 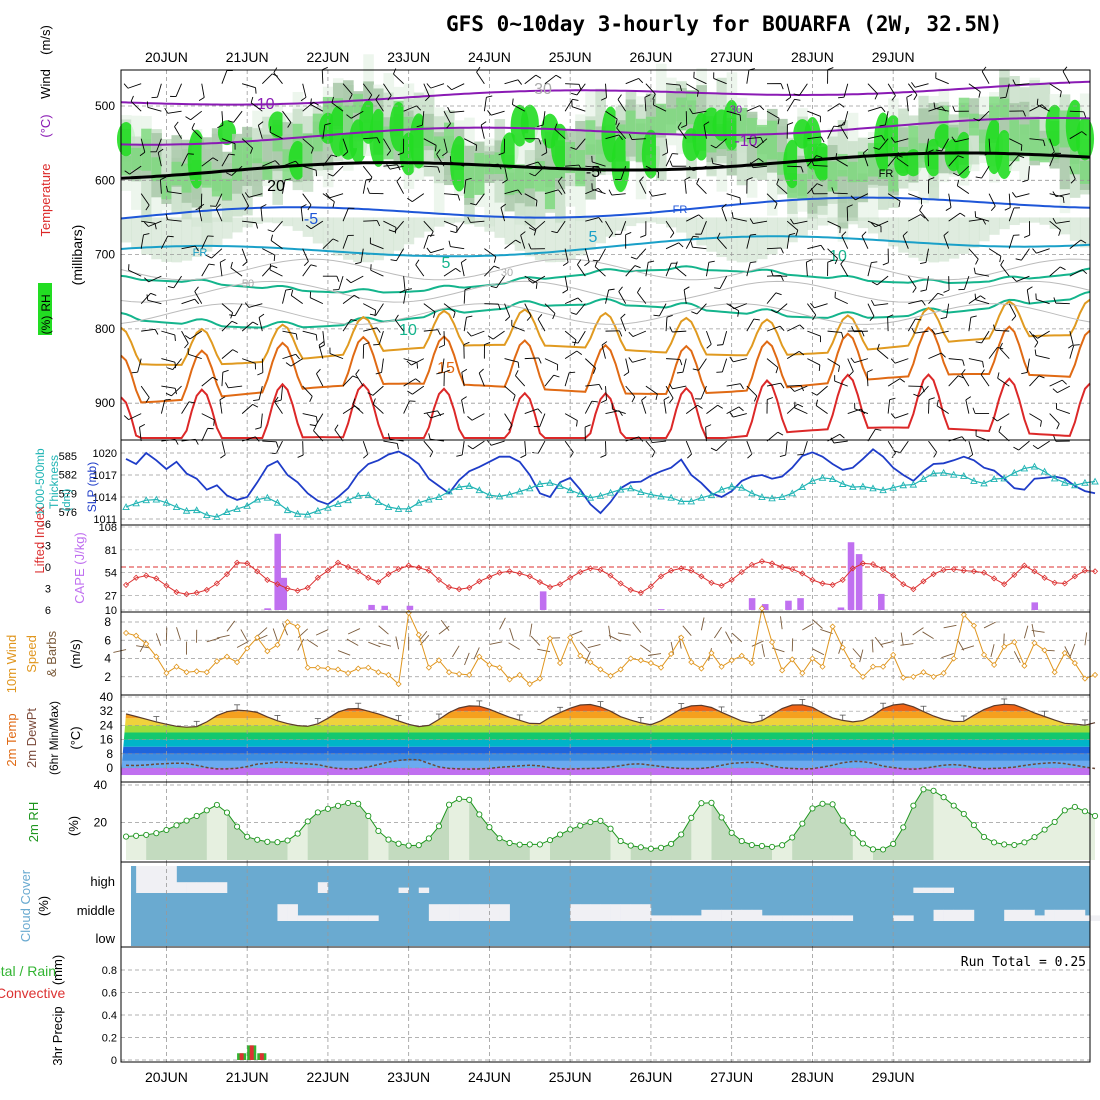 I want to click on ylabel-rh-unit: (%), so click(x=46, y=325).